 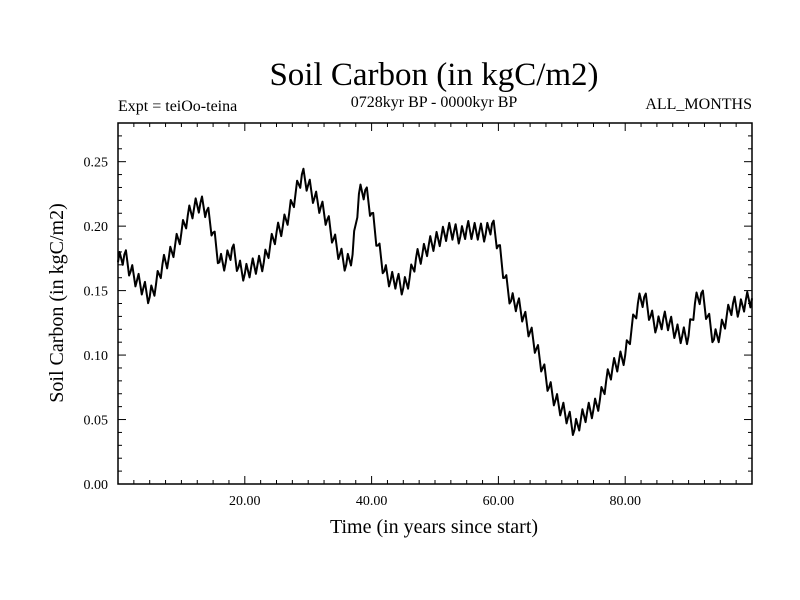 What do you see at coordinates (96, 227) in the screenshot?
I see `y-tick-label: 0.20` at bounding box center [96, 227].